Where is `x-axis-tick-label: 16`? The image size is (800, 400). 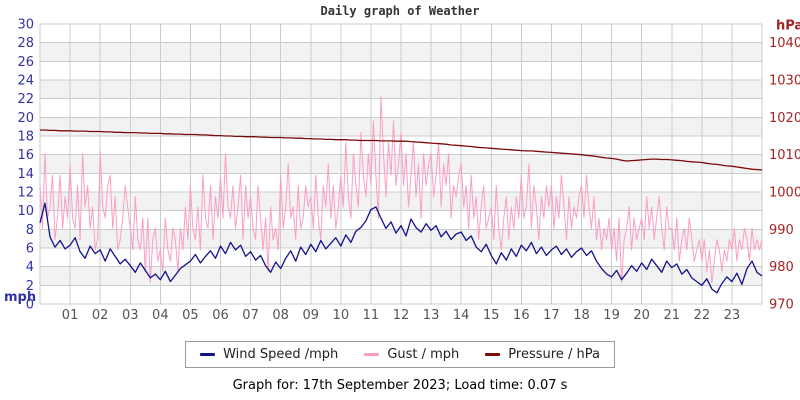
x-axis-tick-label: 16 is located at coordinates (521, 315).